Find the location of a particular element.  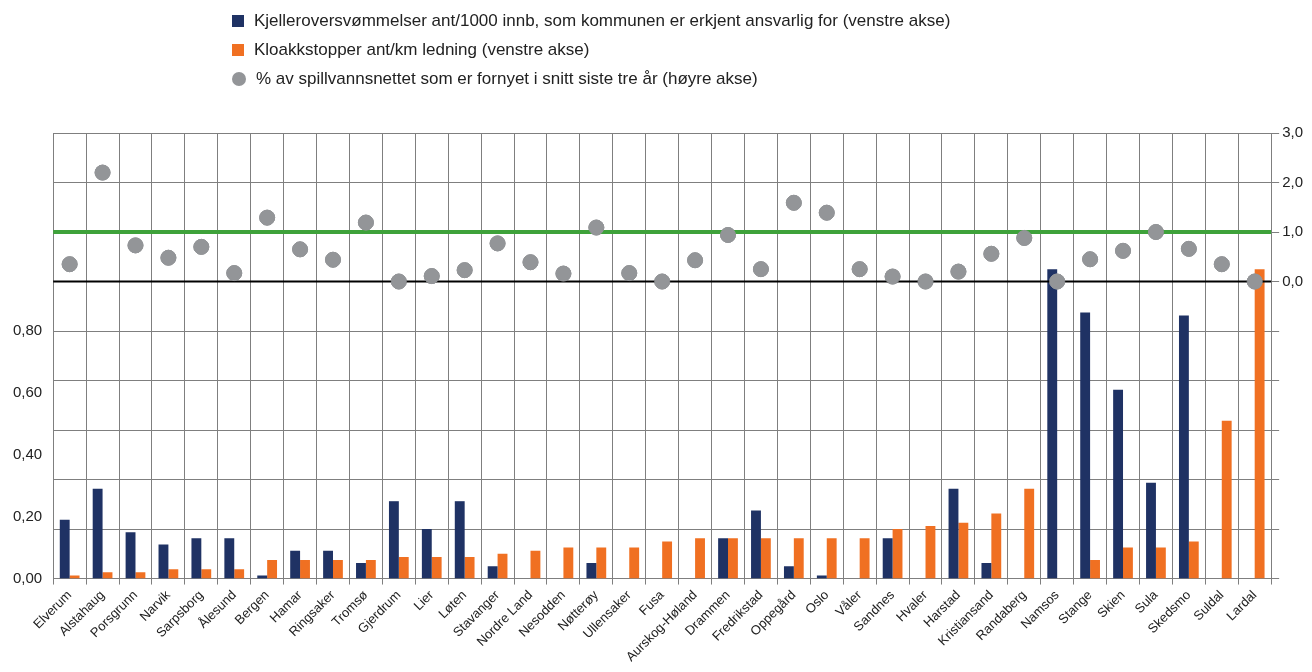

y-tick-label: 0,20 is located at coordinates (27, 515).